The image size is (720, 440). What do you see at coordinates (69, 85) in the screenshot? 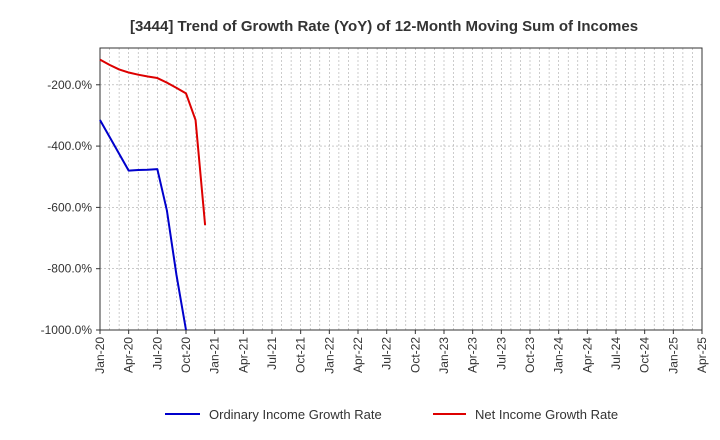
I see `y-tick-label: -200.0%` at bounding box center [69, 85].